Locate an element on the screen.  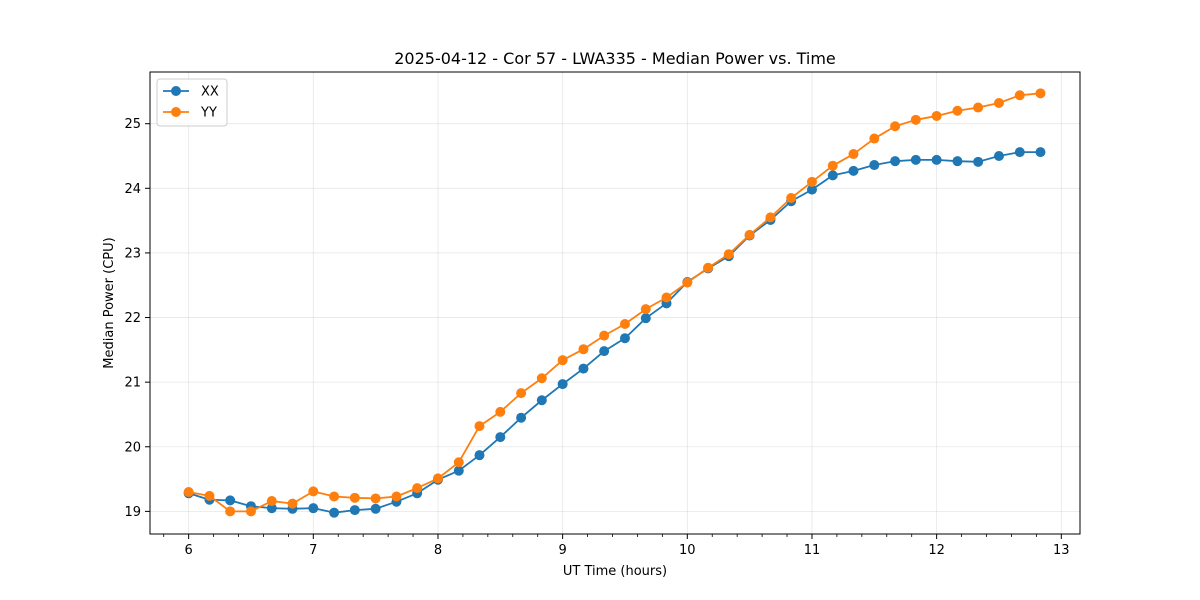
y-tick-label: 21 is located at coordinates (132, 383).